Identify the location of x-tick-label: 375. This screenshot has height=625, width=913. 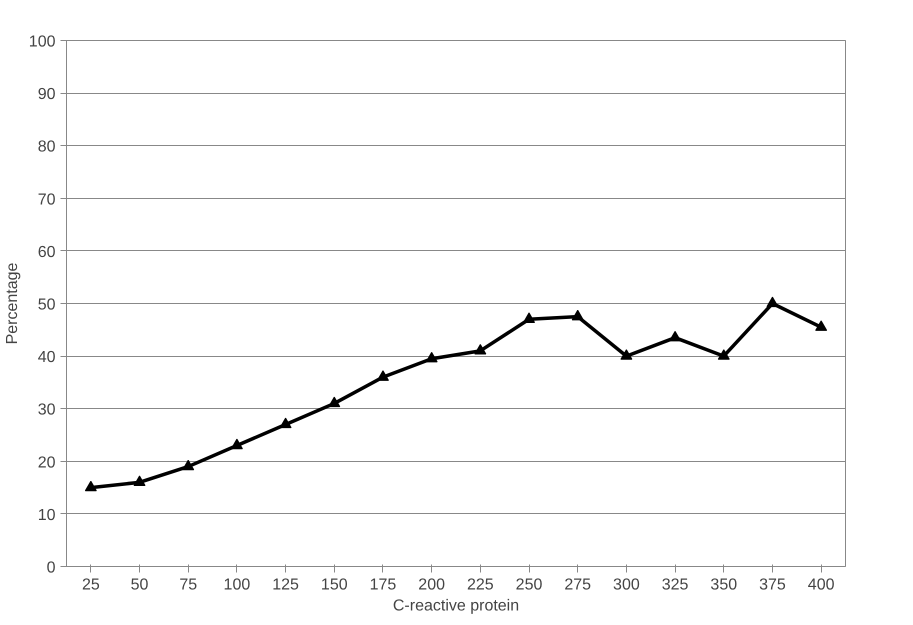
(772, 585).